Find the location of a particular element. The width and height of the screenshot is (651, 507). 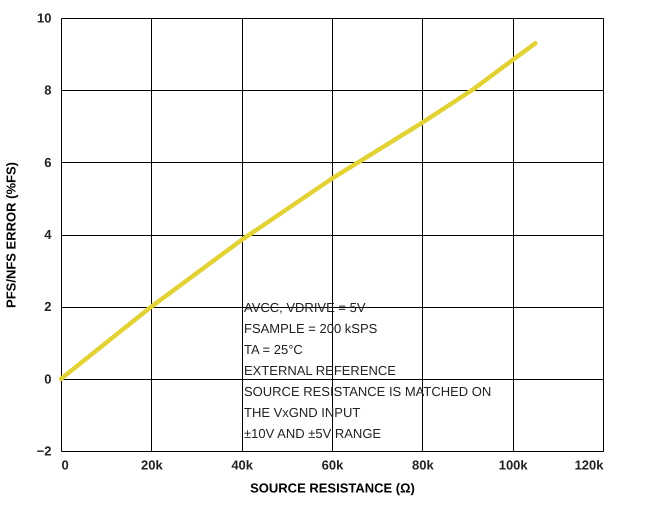

x-tick-label: 40k is located at coordinates (242, 465).